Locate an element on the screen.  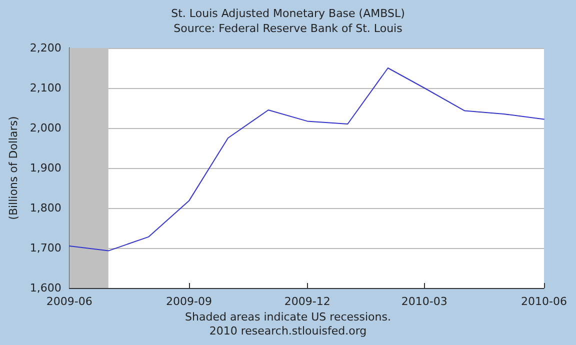
x-tick-label: 2009-09 is located at coordinates (189, 301).